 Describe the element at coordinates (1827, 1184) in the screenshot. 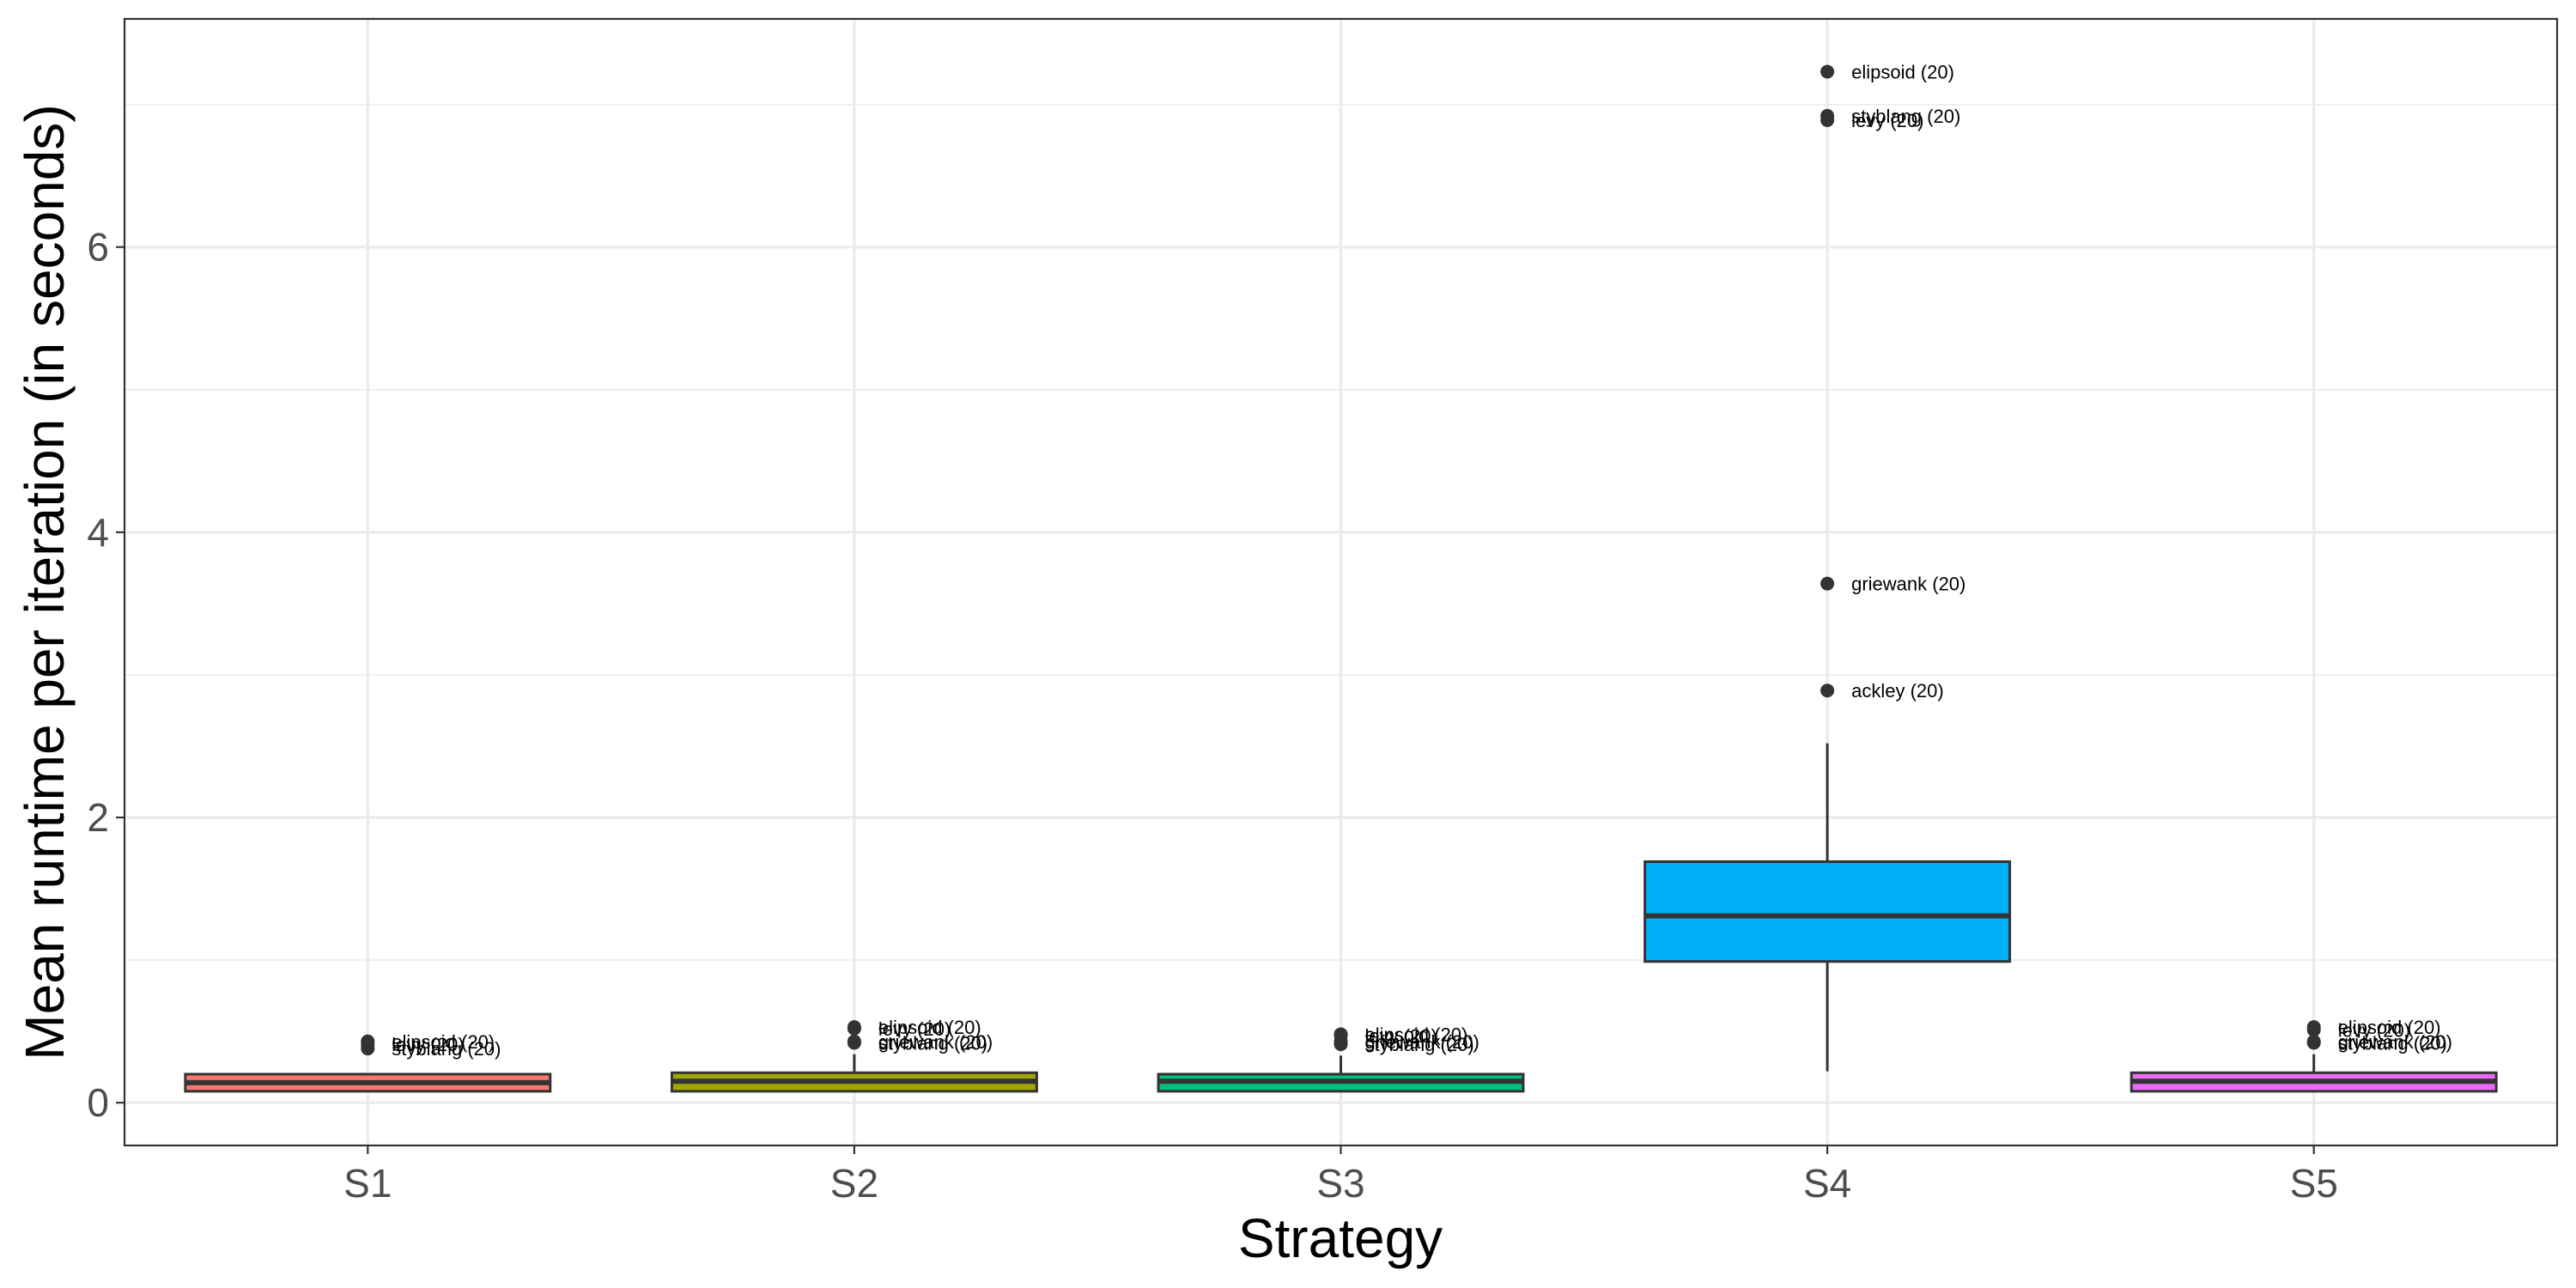

I see `x-tick-label: S4` at that location.